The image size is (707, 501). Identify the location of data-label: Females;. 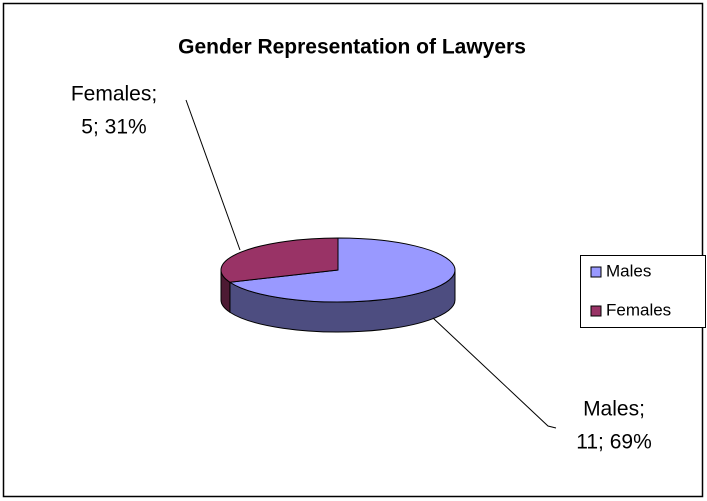
(114, 94).